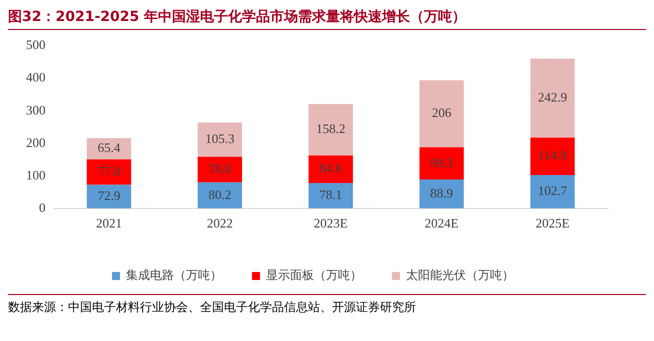 This screenshot has height=341, width=654. What do you see at coordinates (327, 19) in the screenshot?
I see `chart-title: 图32：2021-2025 年中国湿电子化学品市场需求量将快速增长（万吨）` at bounding box center [327, 19].